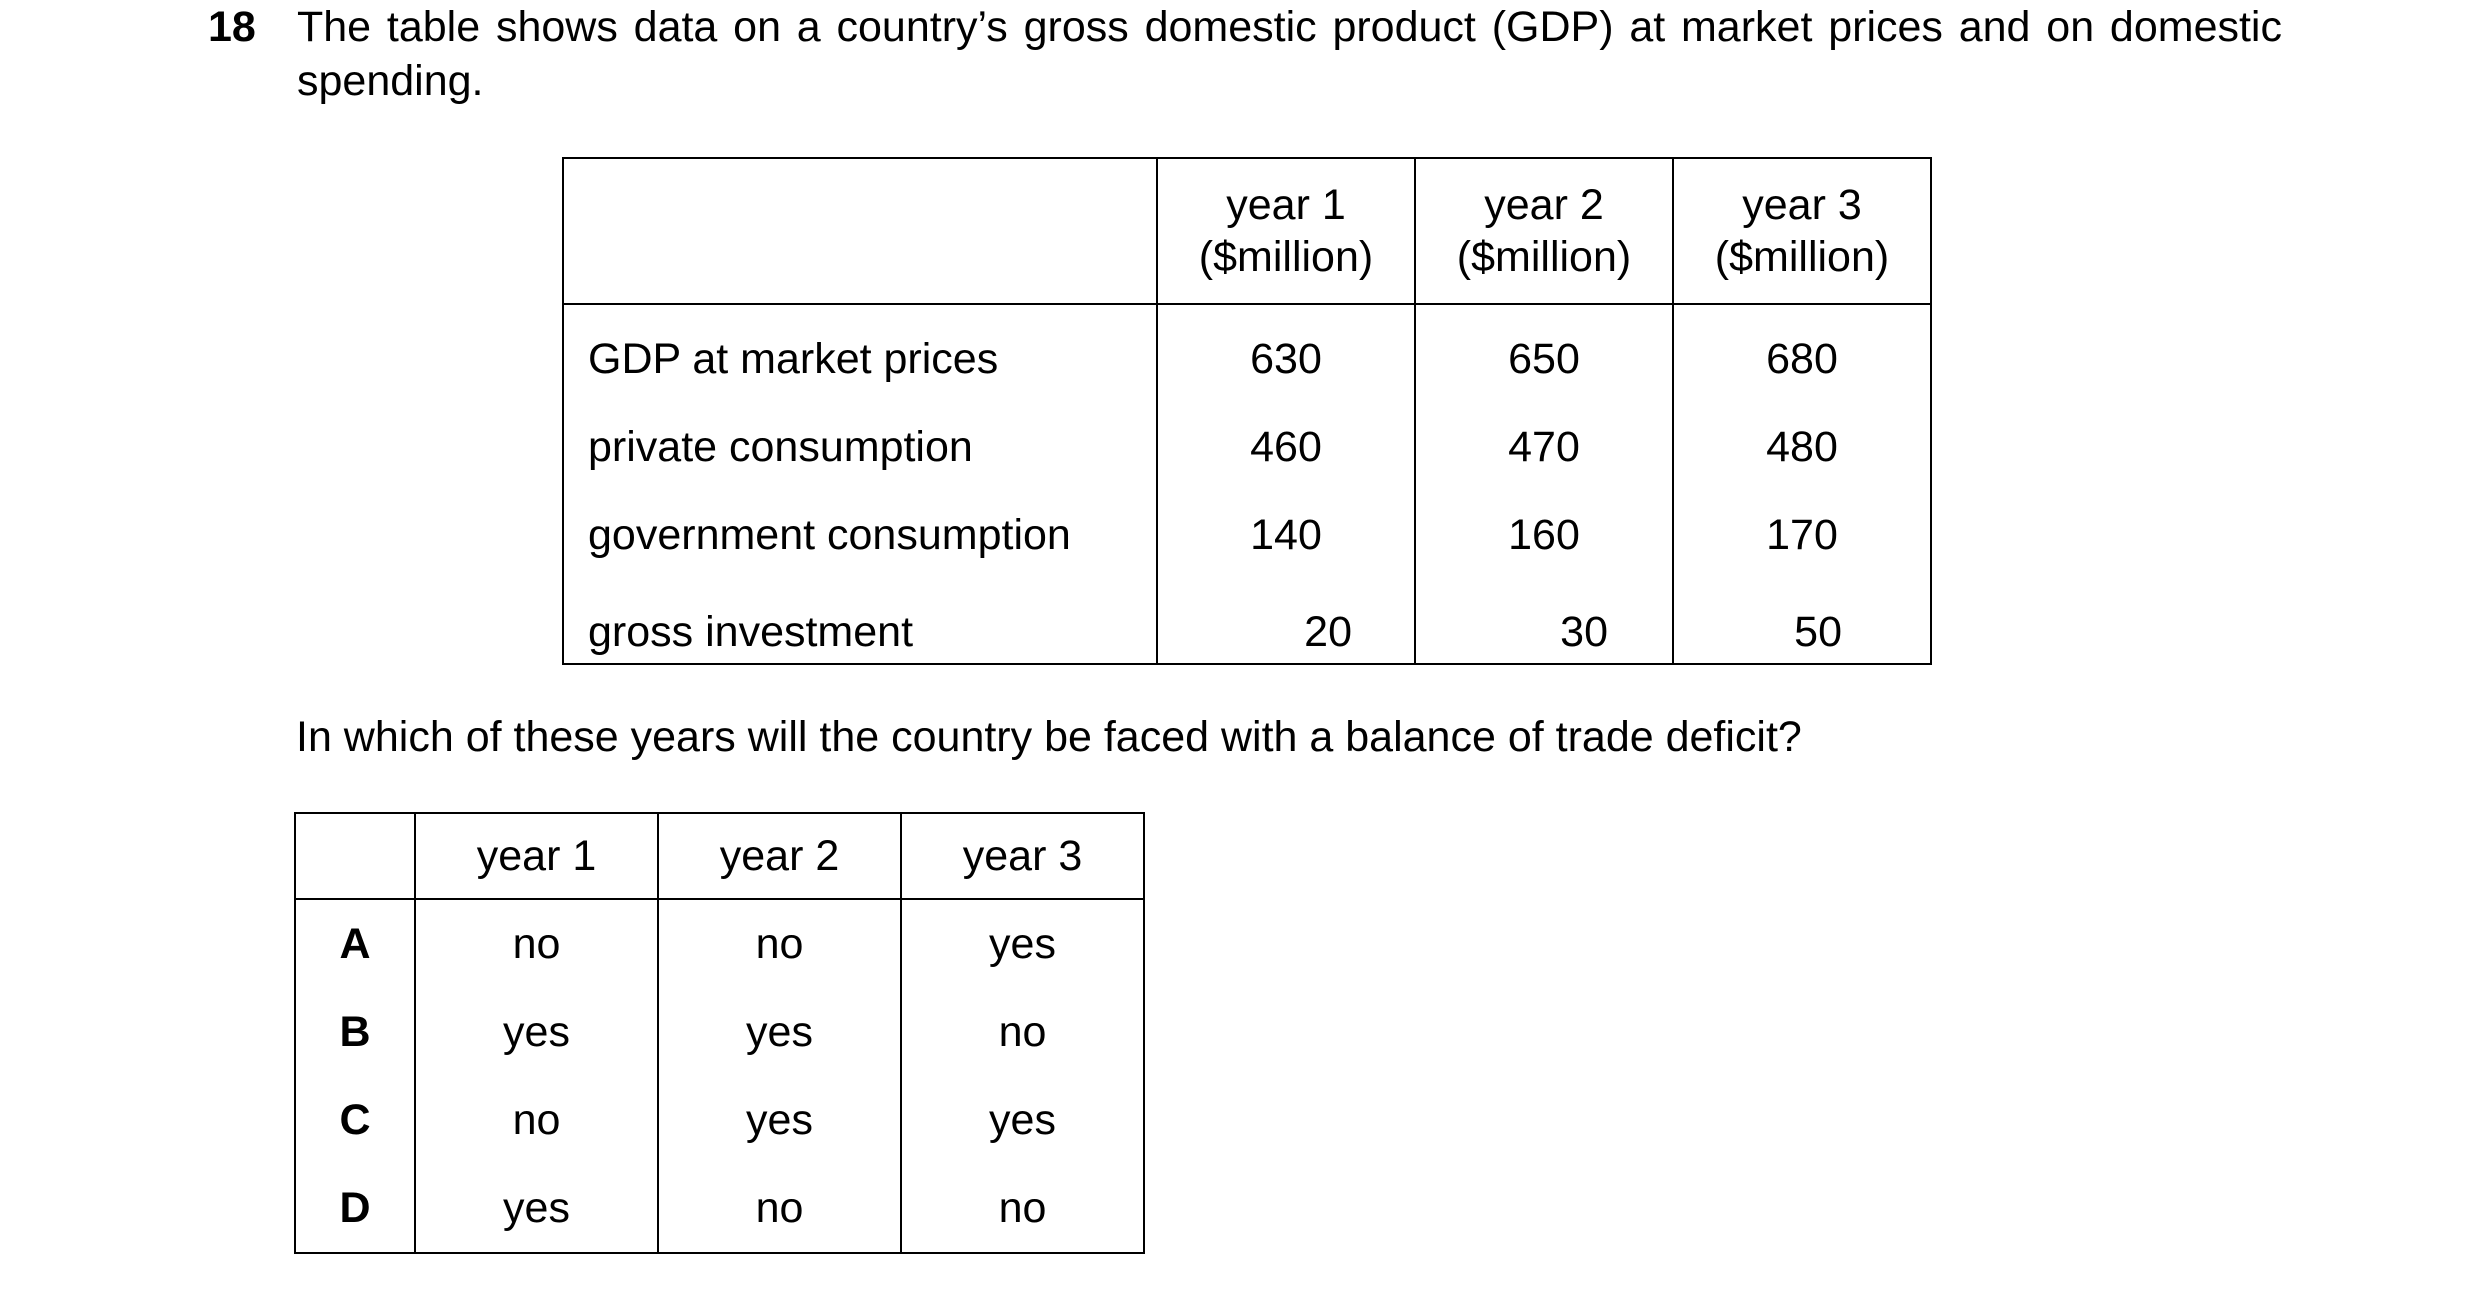 Image resolution: width=2480 pixels, height=1291 pixels. What do you see at coordinates (355, 1120) in the screenshot?
I see `option-key: C` at bounding box center [355, 1120].